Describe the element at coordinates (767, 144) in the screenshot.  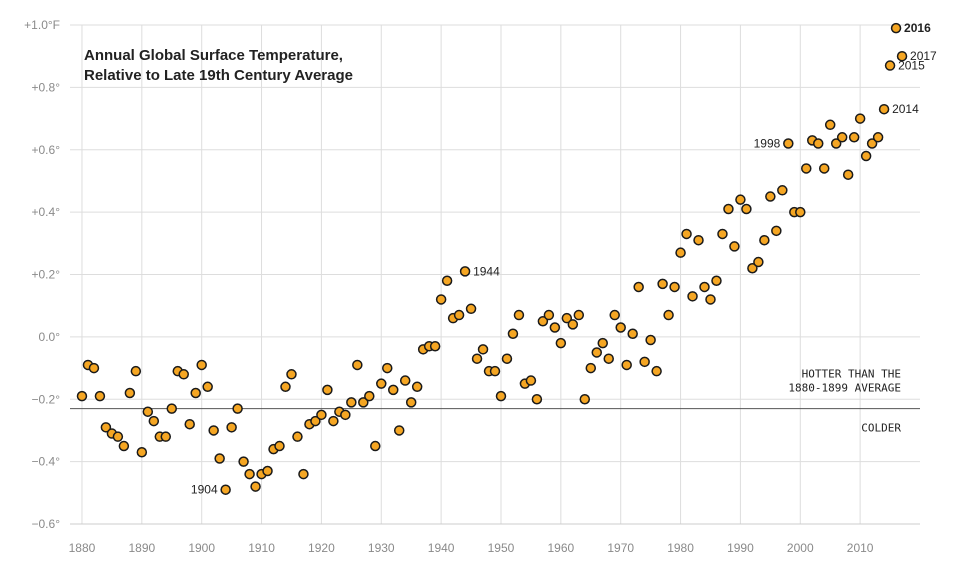
I see `point-label: 1998` at that location.